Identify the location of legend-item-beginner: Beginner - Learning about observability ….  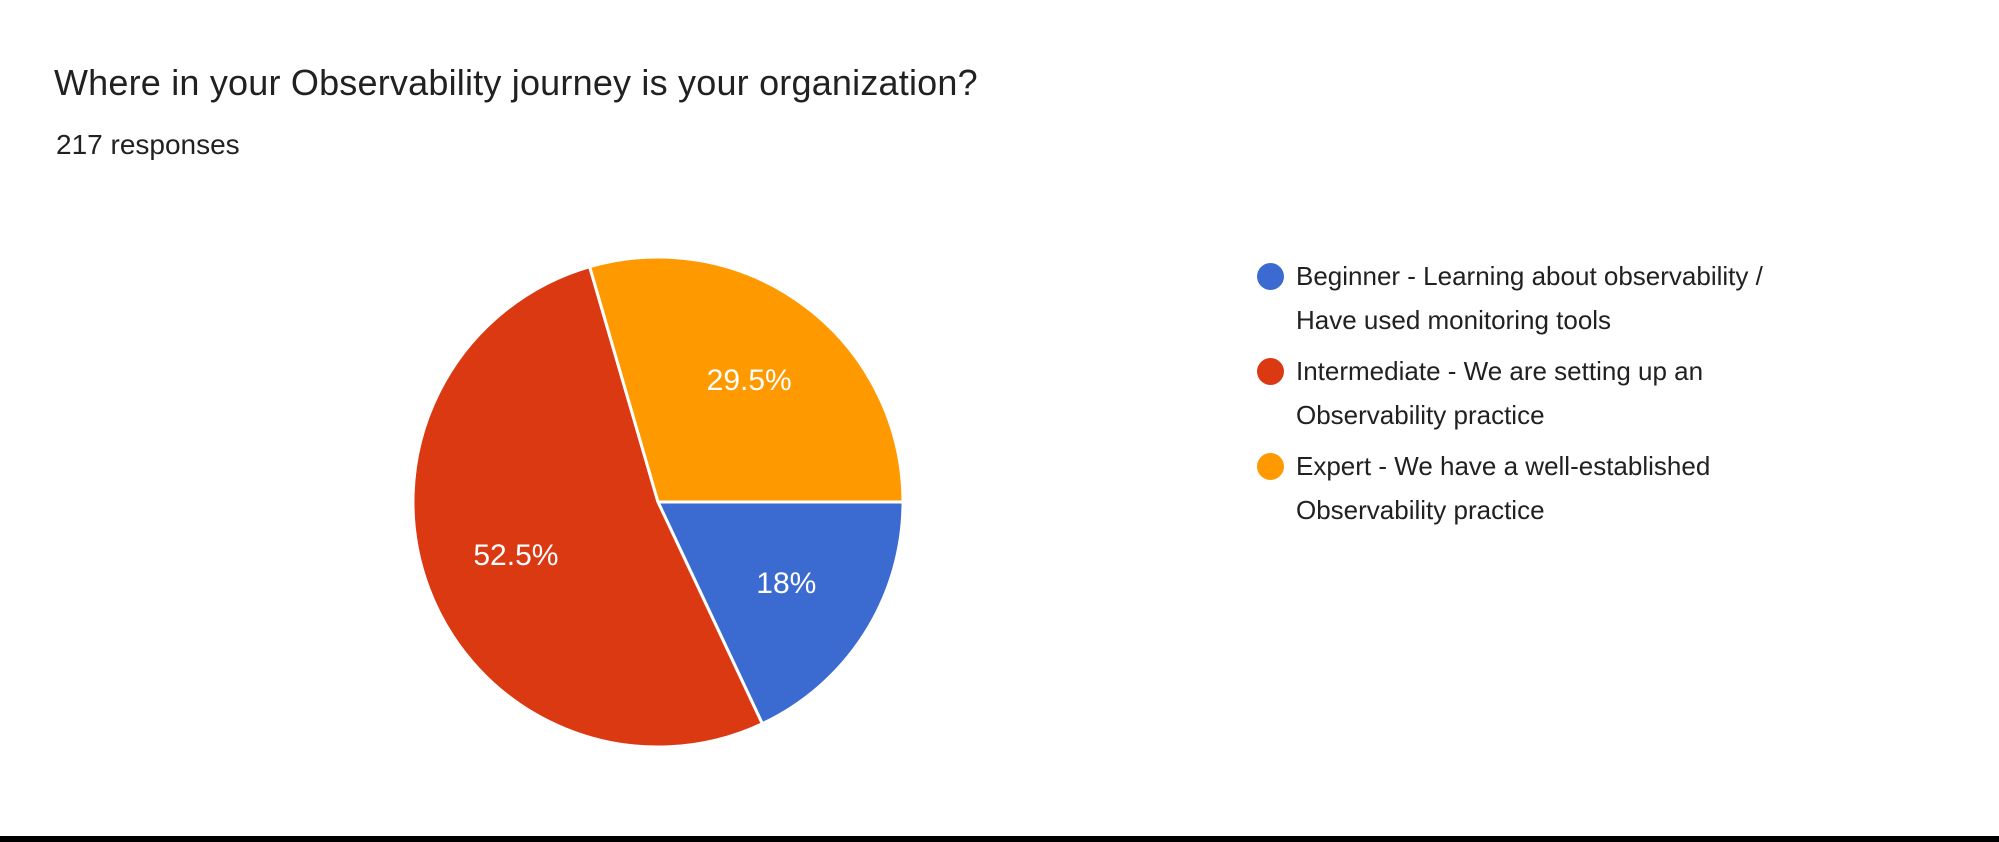
(1510, 298).